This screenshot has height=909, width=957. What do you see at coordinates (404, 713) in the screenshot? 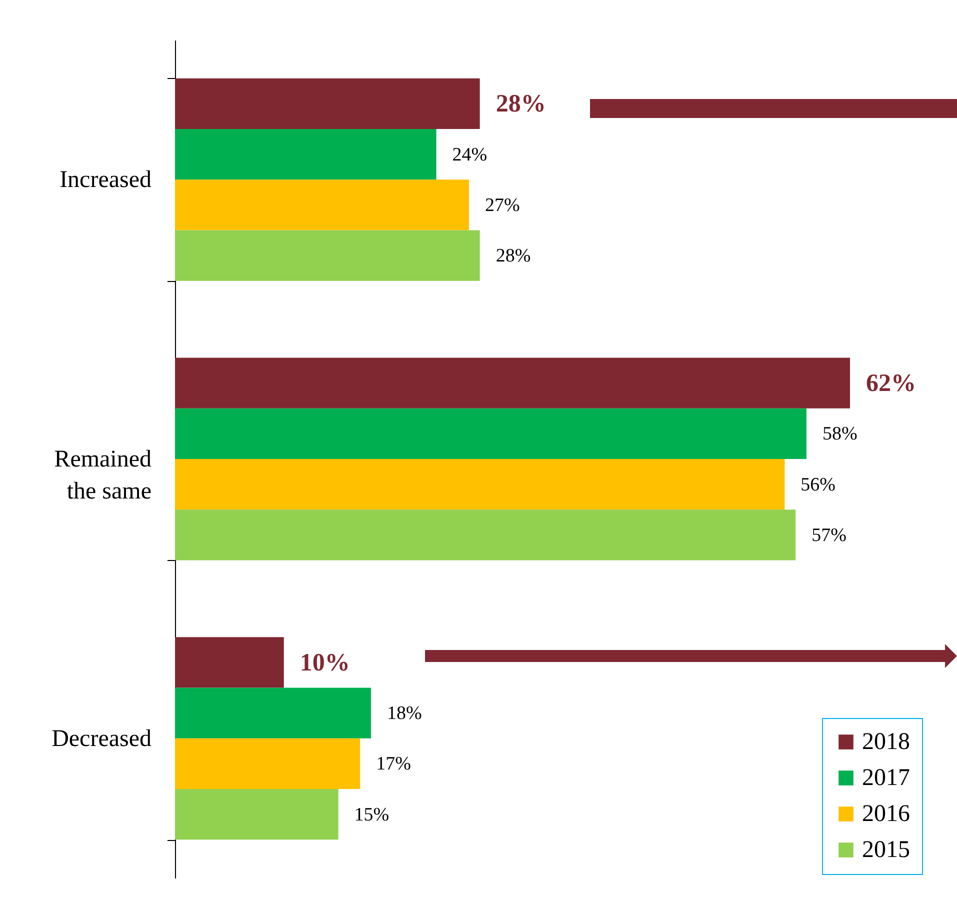
I see `data-label: 18%` at bounding box center [404, 713].